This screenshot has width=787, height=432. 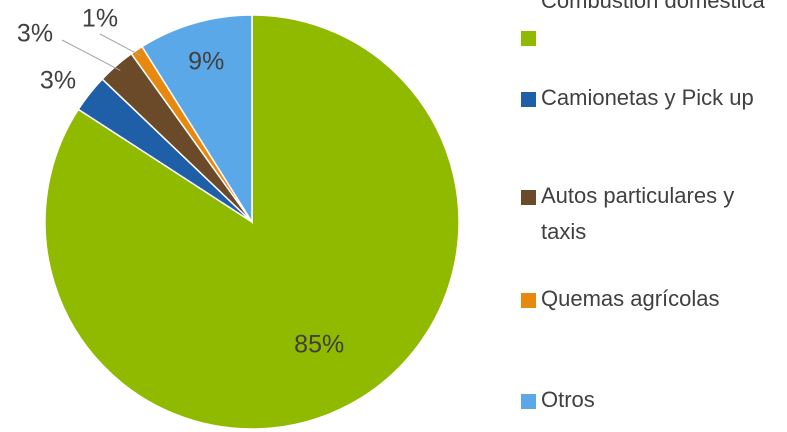 I want to click on legend-entry: Combustión doméstica, so click(x=646, y=23).